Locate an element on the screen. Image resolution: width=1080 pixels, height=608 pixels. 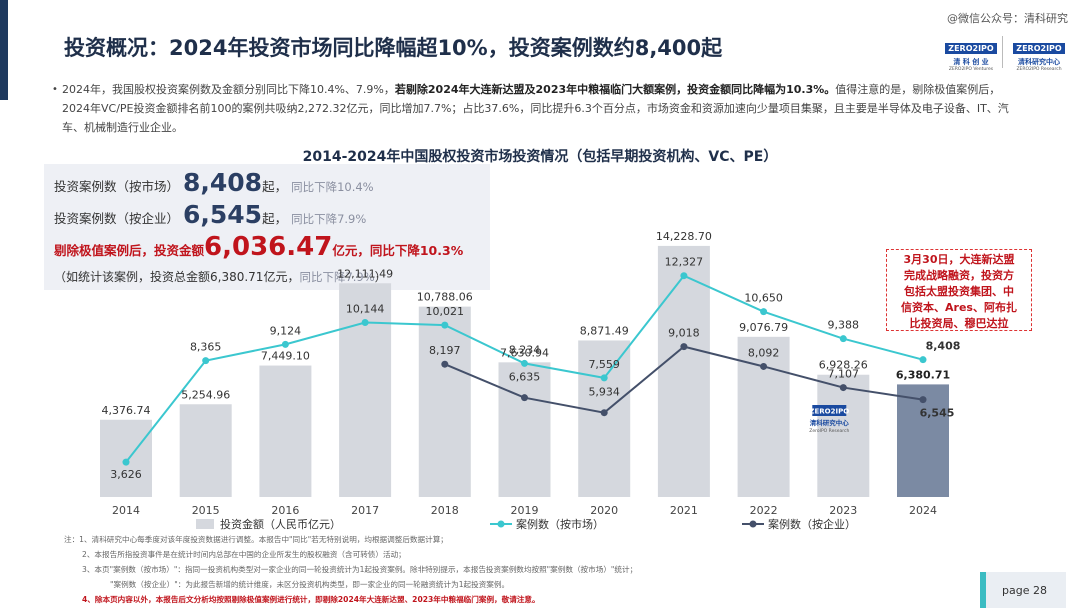
chart-logo-box is located at coordinates (829, 410).